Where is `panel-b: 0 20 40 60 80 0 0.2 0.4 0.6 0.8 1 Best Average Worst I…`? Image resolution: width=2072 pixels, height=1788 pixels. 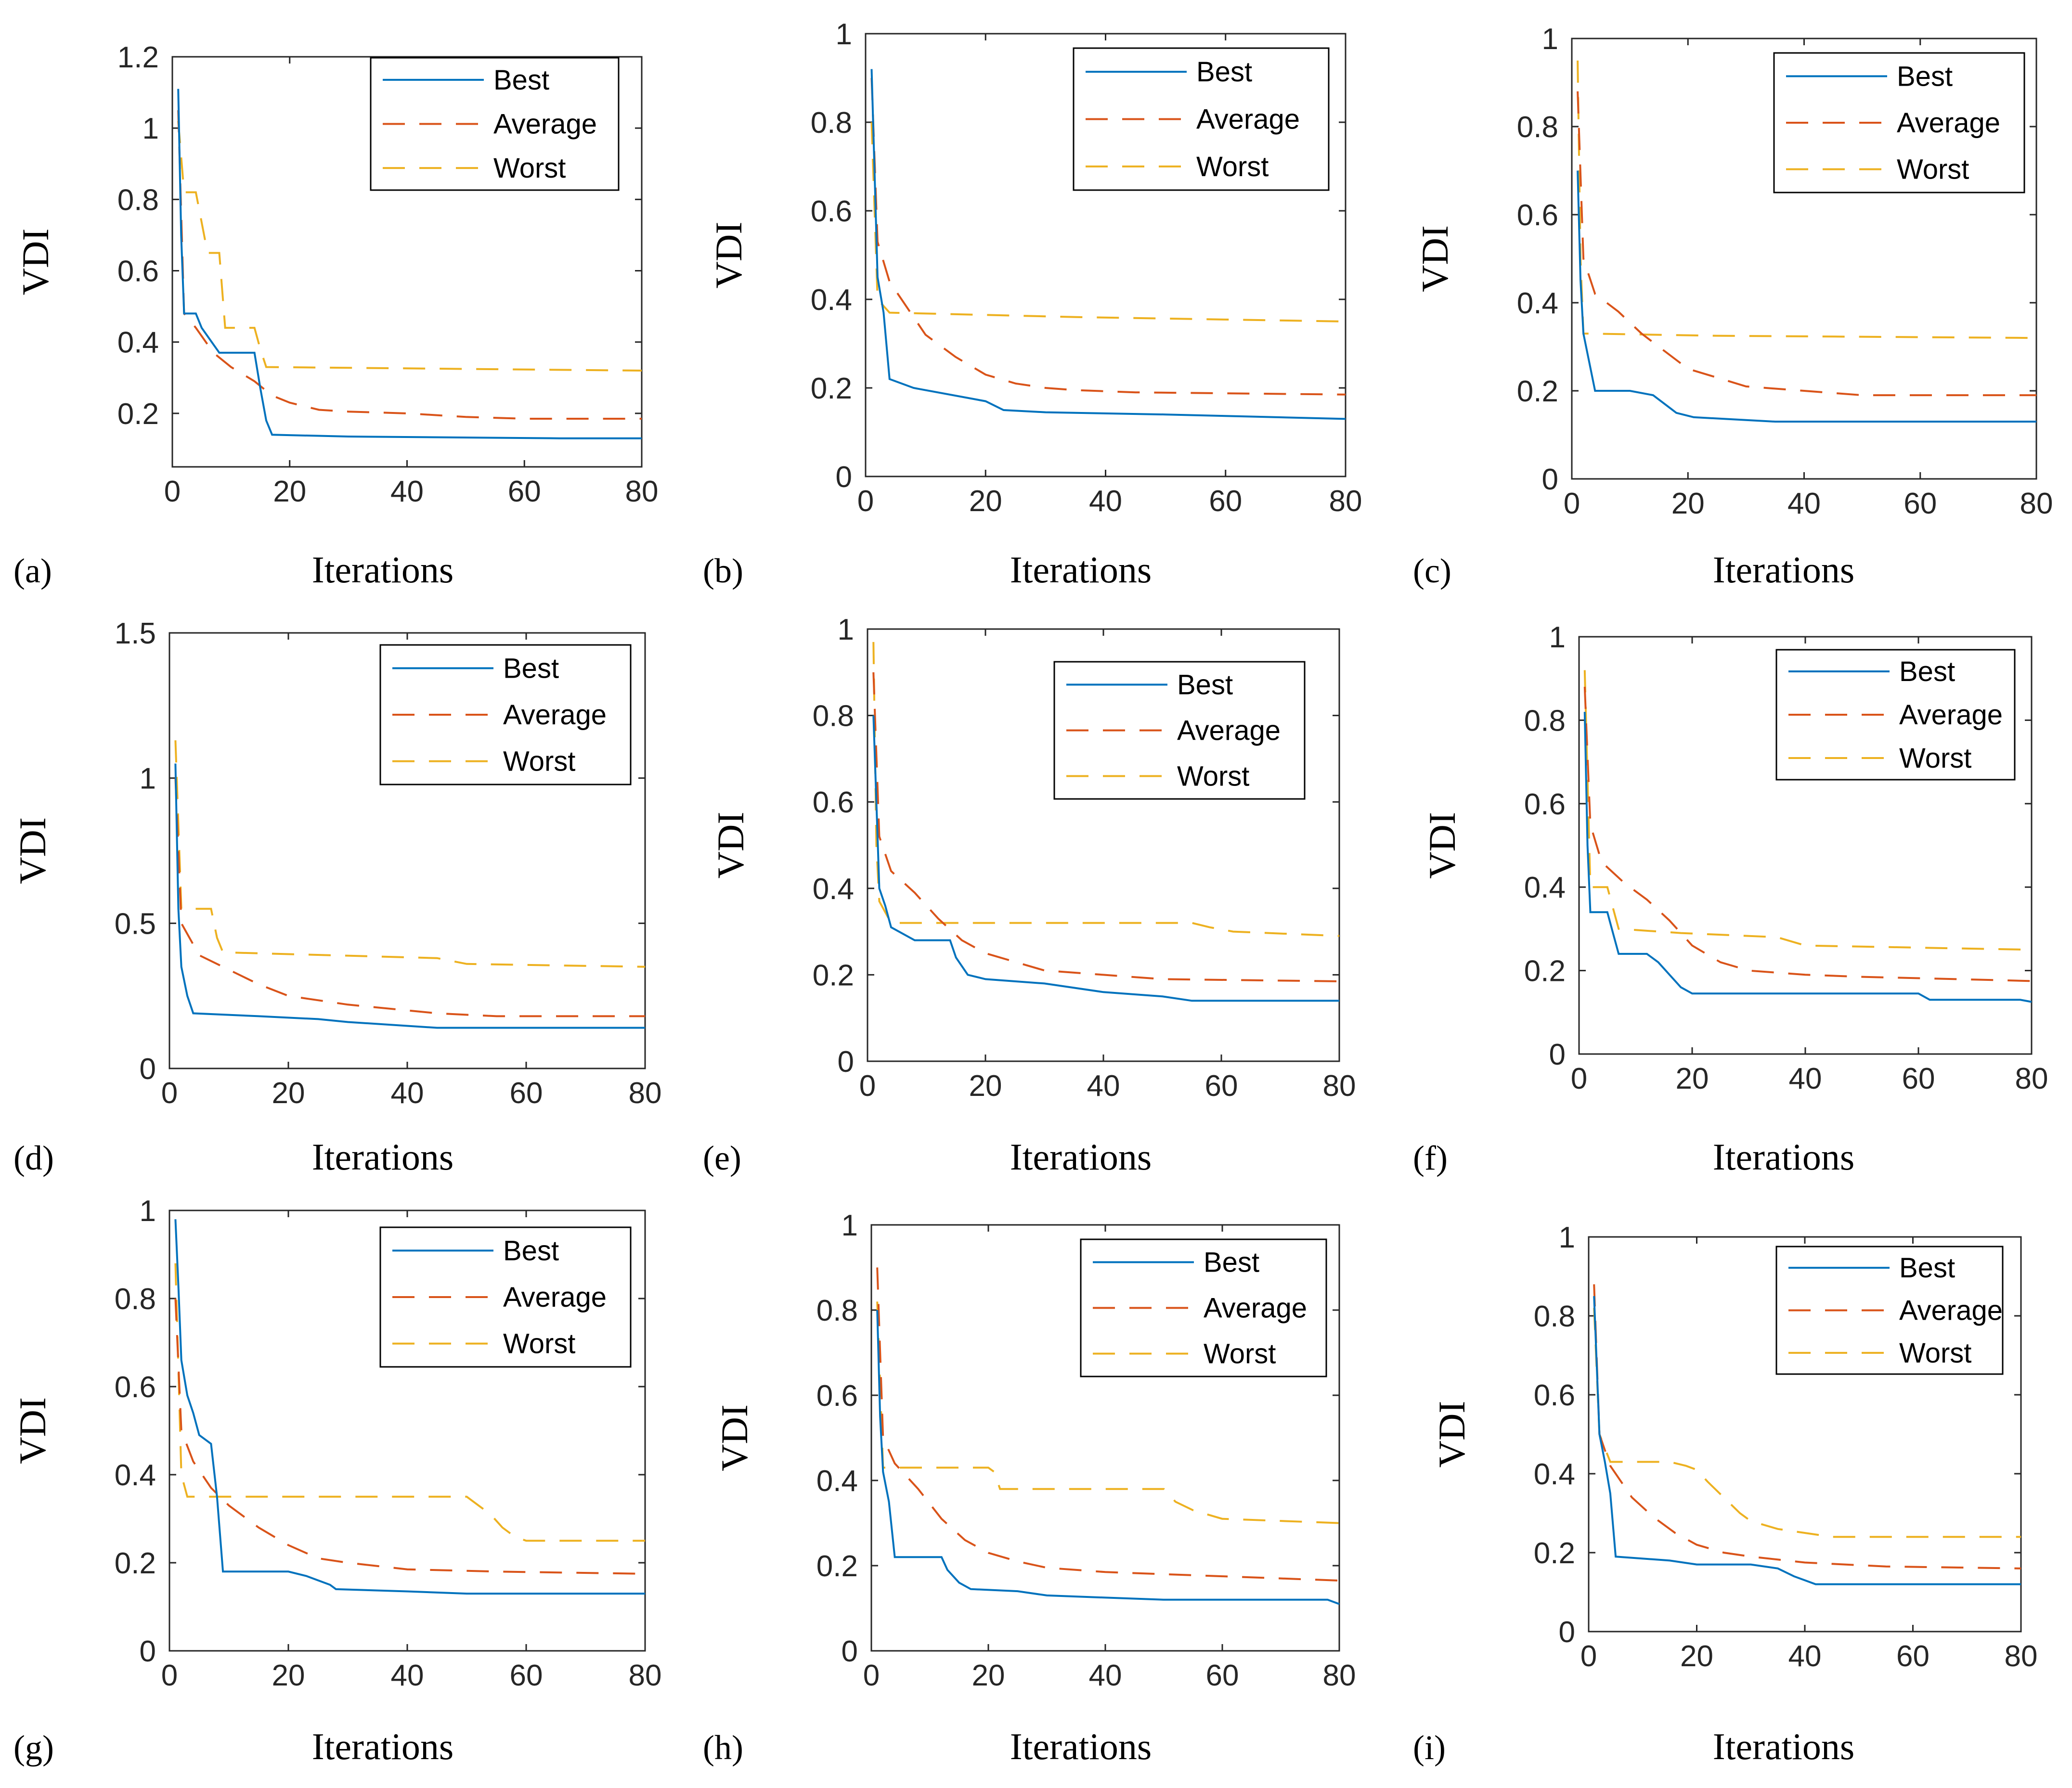 panel-b: 0 20 40 60 80 0 0.2 0.4 0.6 0.8 1 Best Average Worst I… is located at coordinates (1032, 304).